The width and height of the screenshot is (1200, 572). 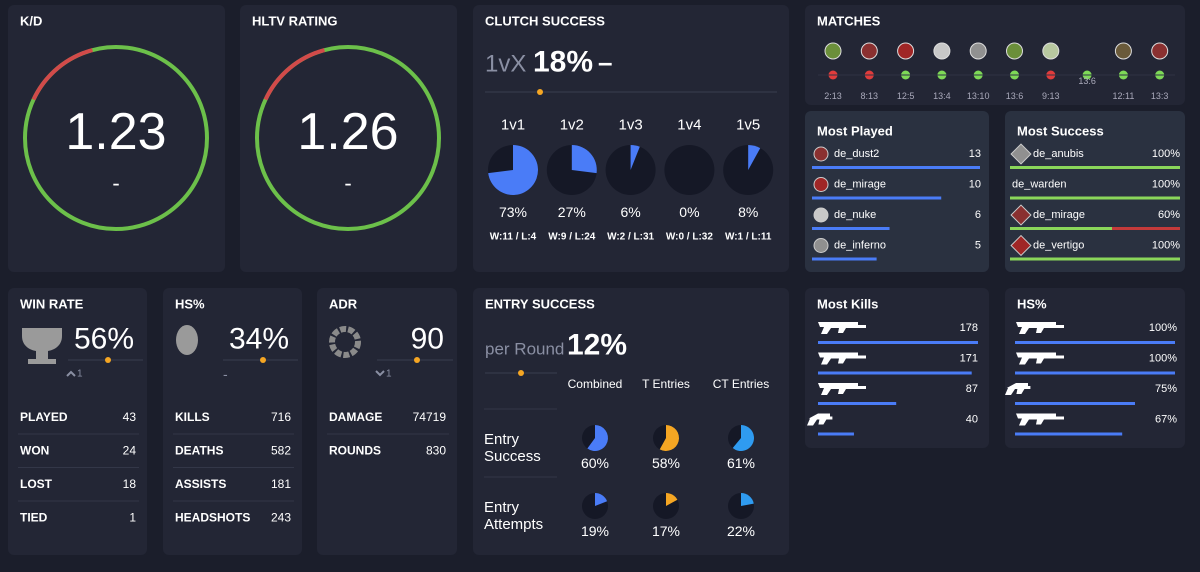 I want to click on map-rate: 60%, so click(x=1169, y=215).